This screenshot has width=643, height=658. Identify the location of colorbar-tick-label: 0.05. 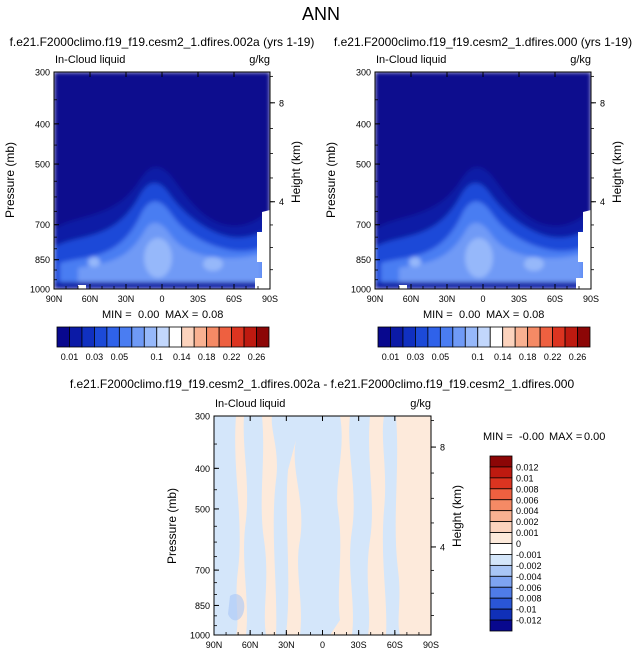
(441, 357).